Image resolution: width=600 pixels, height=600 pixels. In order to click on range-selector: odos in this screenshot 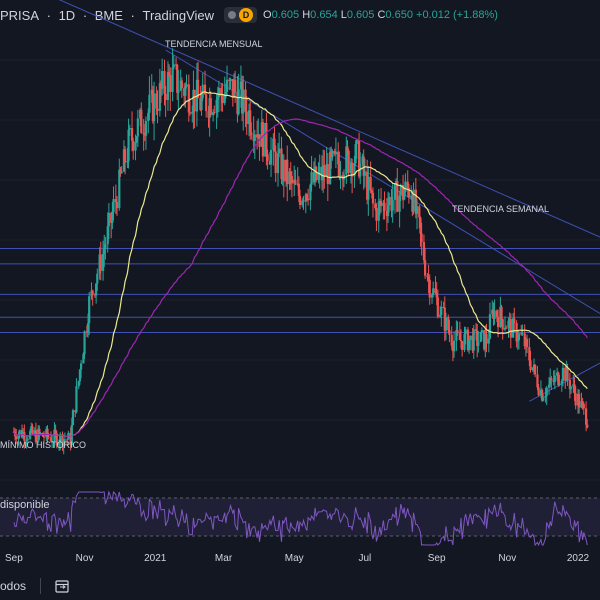, I will do `click(13, 586)`.